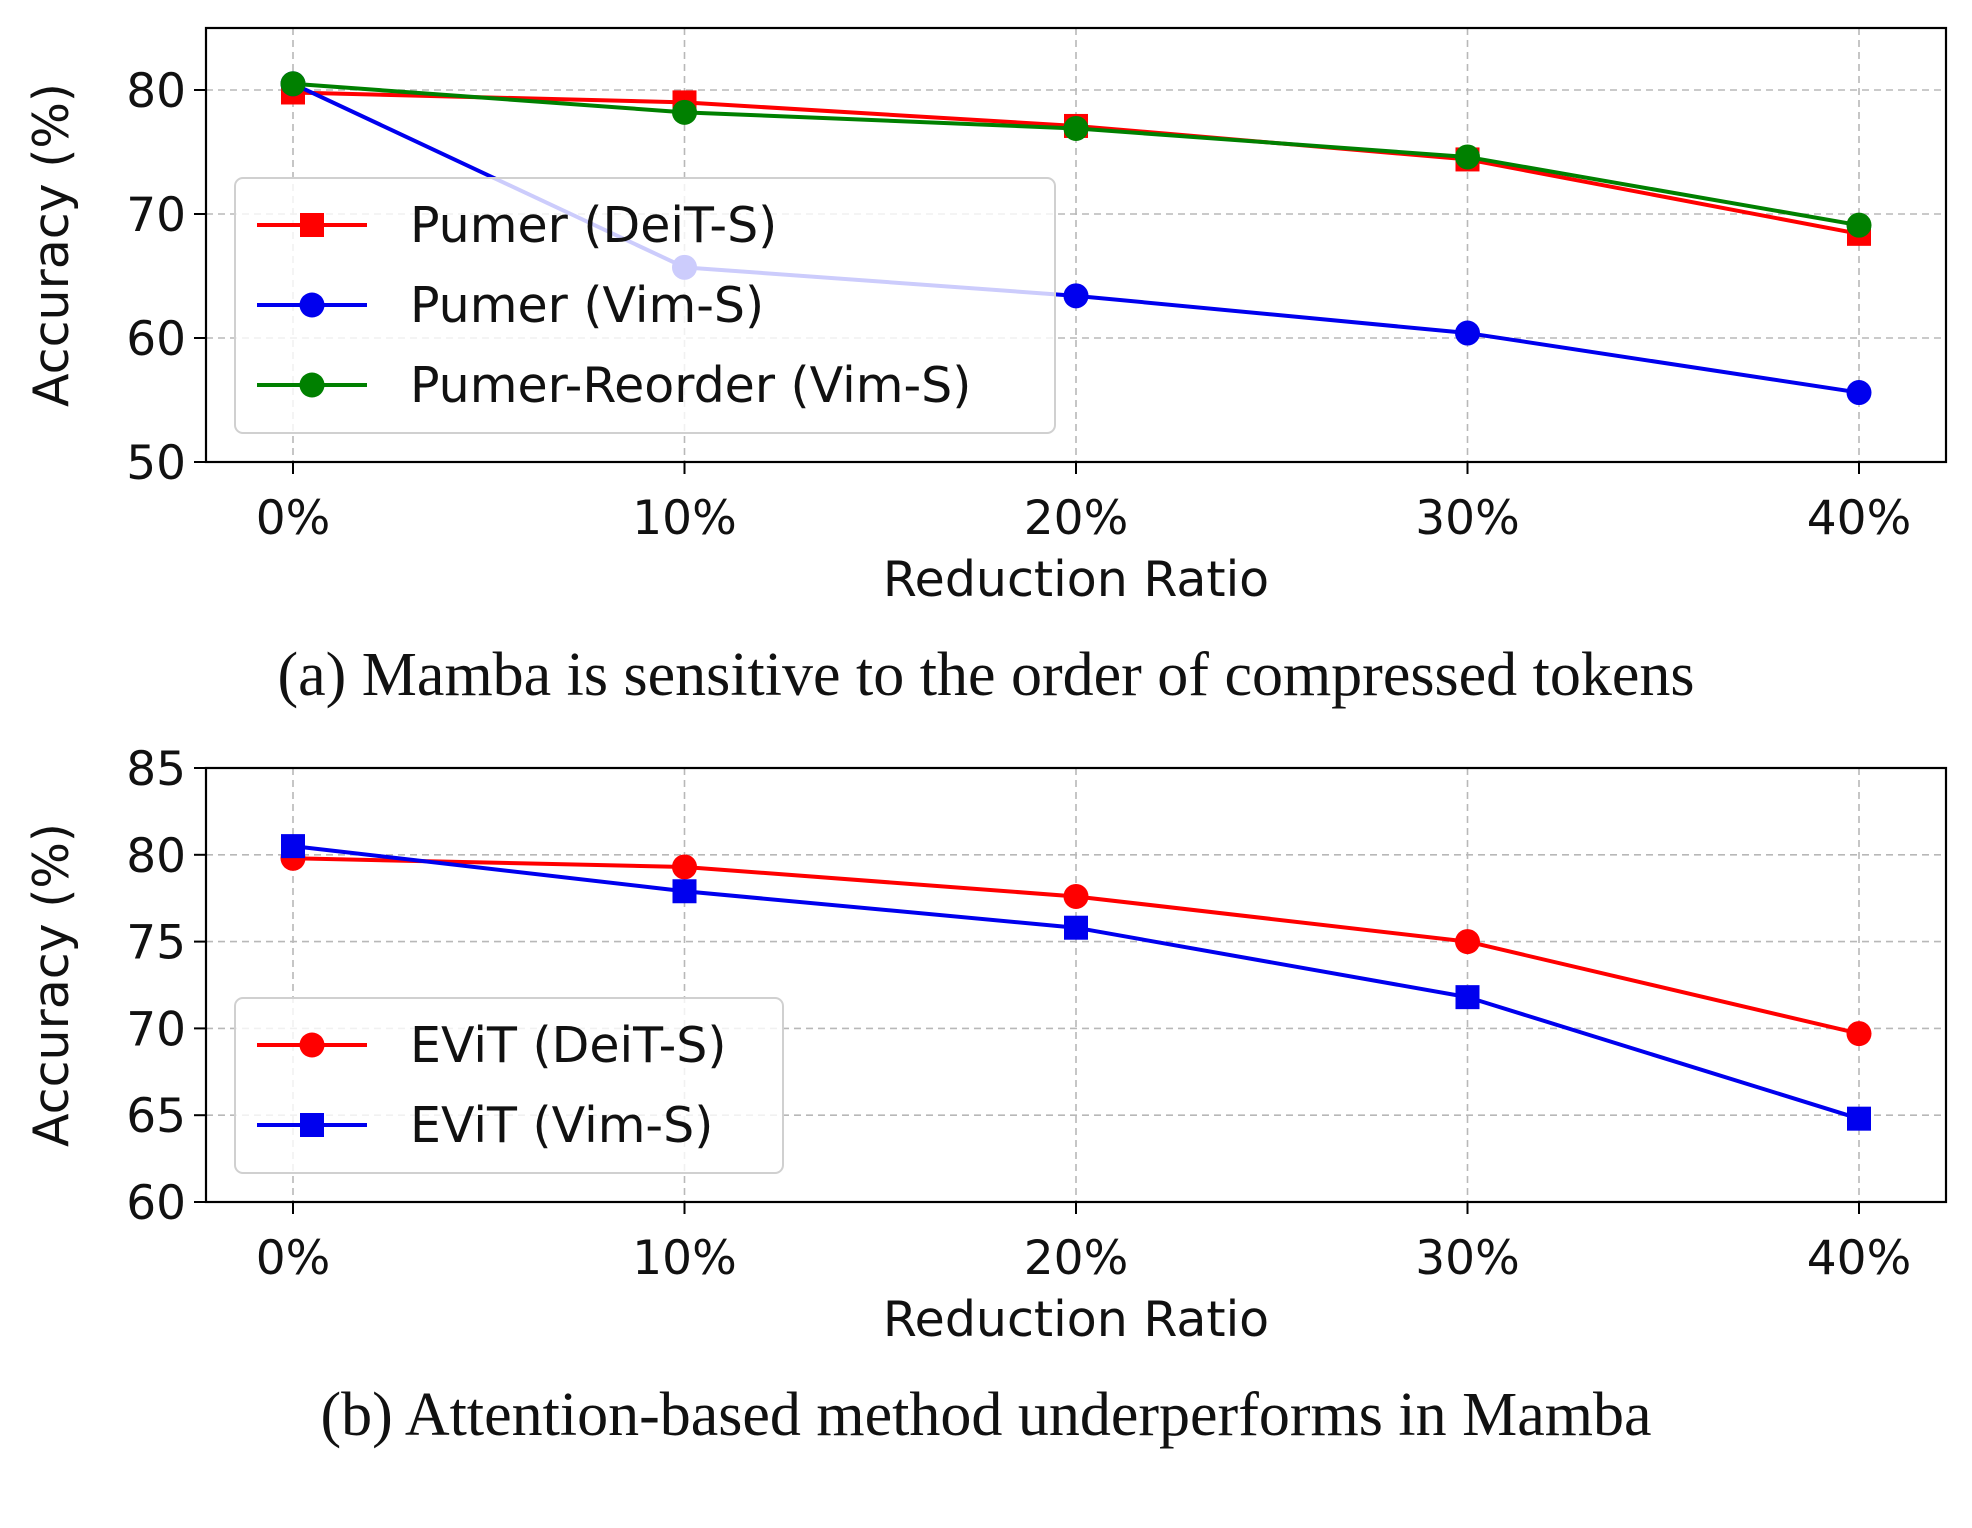 Image resolution: width=1972 pixels, height=1528 pixels. What do you see at coordinates (561, 1125) in the screenshot?
I see `chart-b-legend-label-1: EViT (Vim-S)` at bounding box center [561, 1125].